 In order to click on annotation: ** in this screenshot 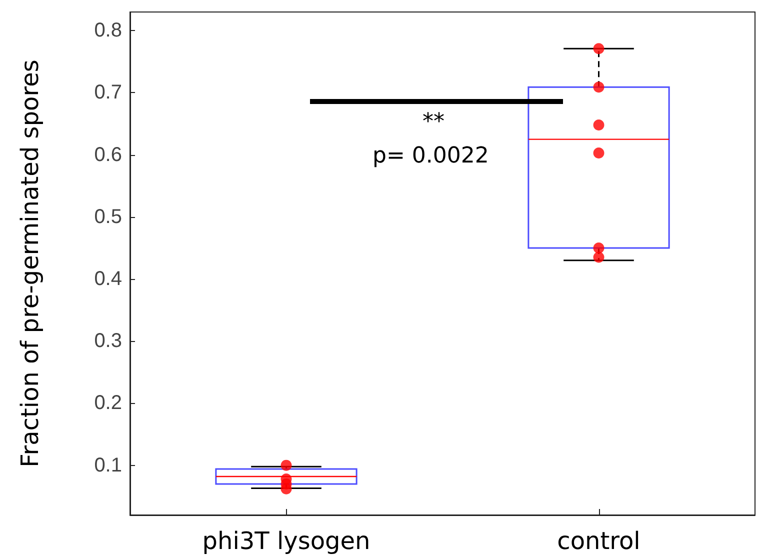, I will do `click(433, 122)`.